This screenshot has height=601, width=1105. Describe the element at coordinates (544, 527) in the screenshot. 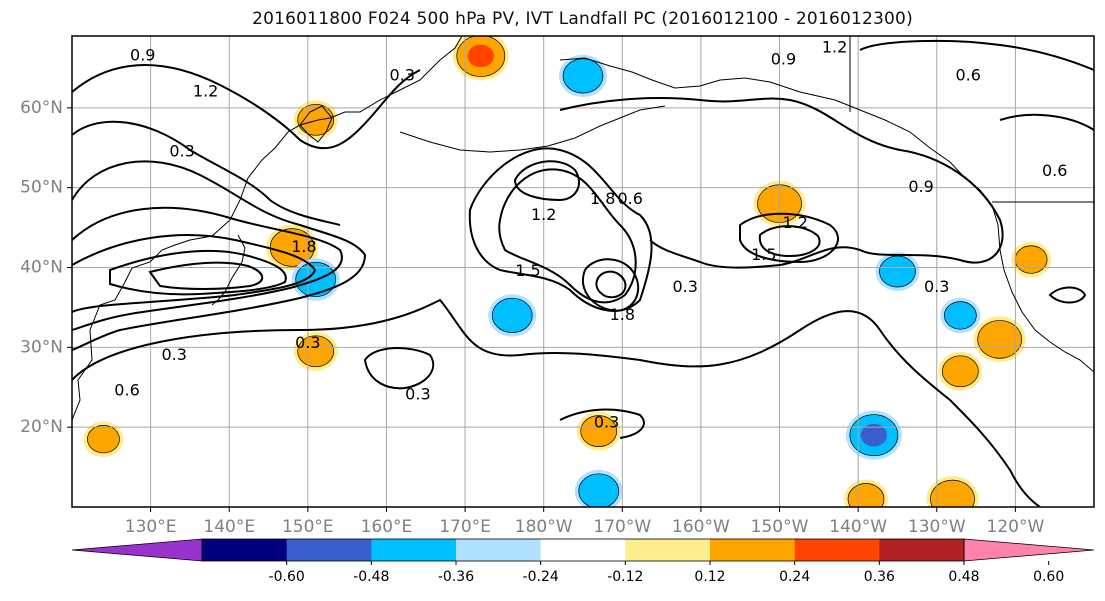

I see `lon-tick-label: 180°W` at that location.